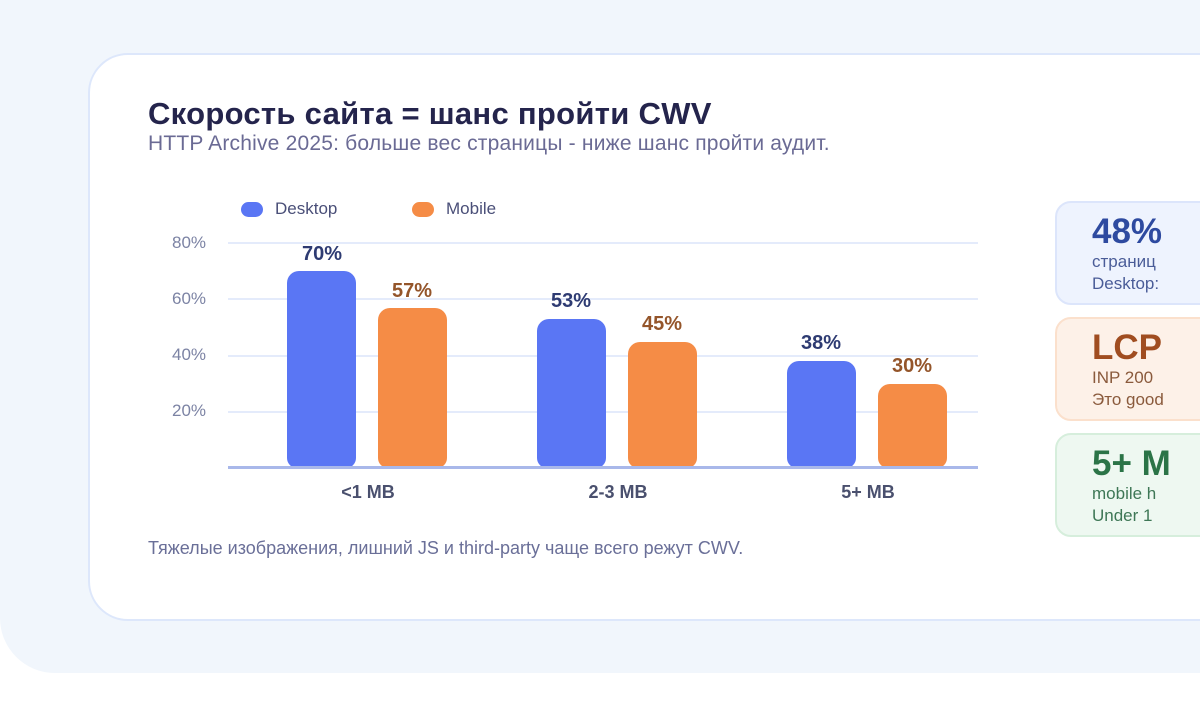  Describe the element at coordinates (1124, 493) in the screenshot. I see `stat-text: mobile h` at that location.